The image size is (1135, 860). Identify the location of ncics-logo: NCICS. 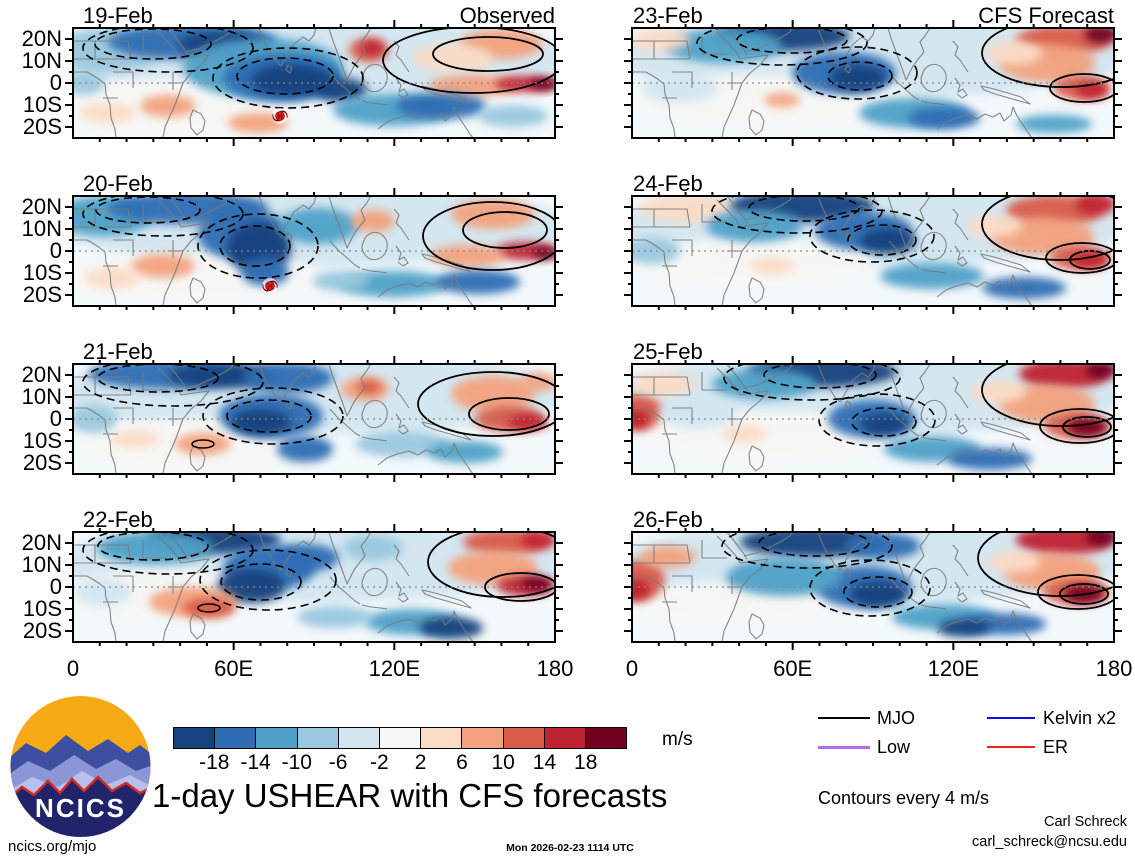
(80, 766).